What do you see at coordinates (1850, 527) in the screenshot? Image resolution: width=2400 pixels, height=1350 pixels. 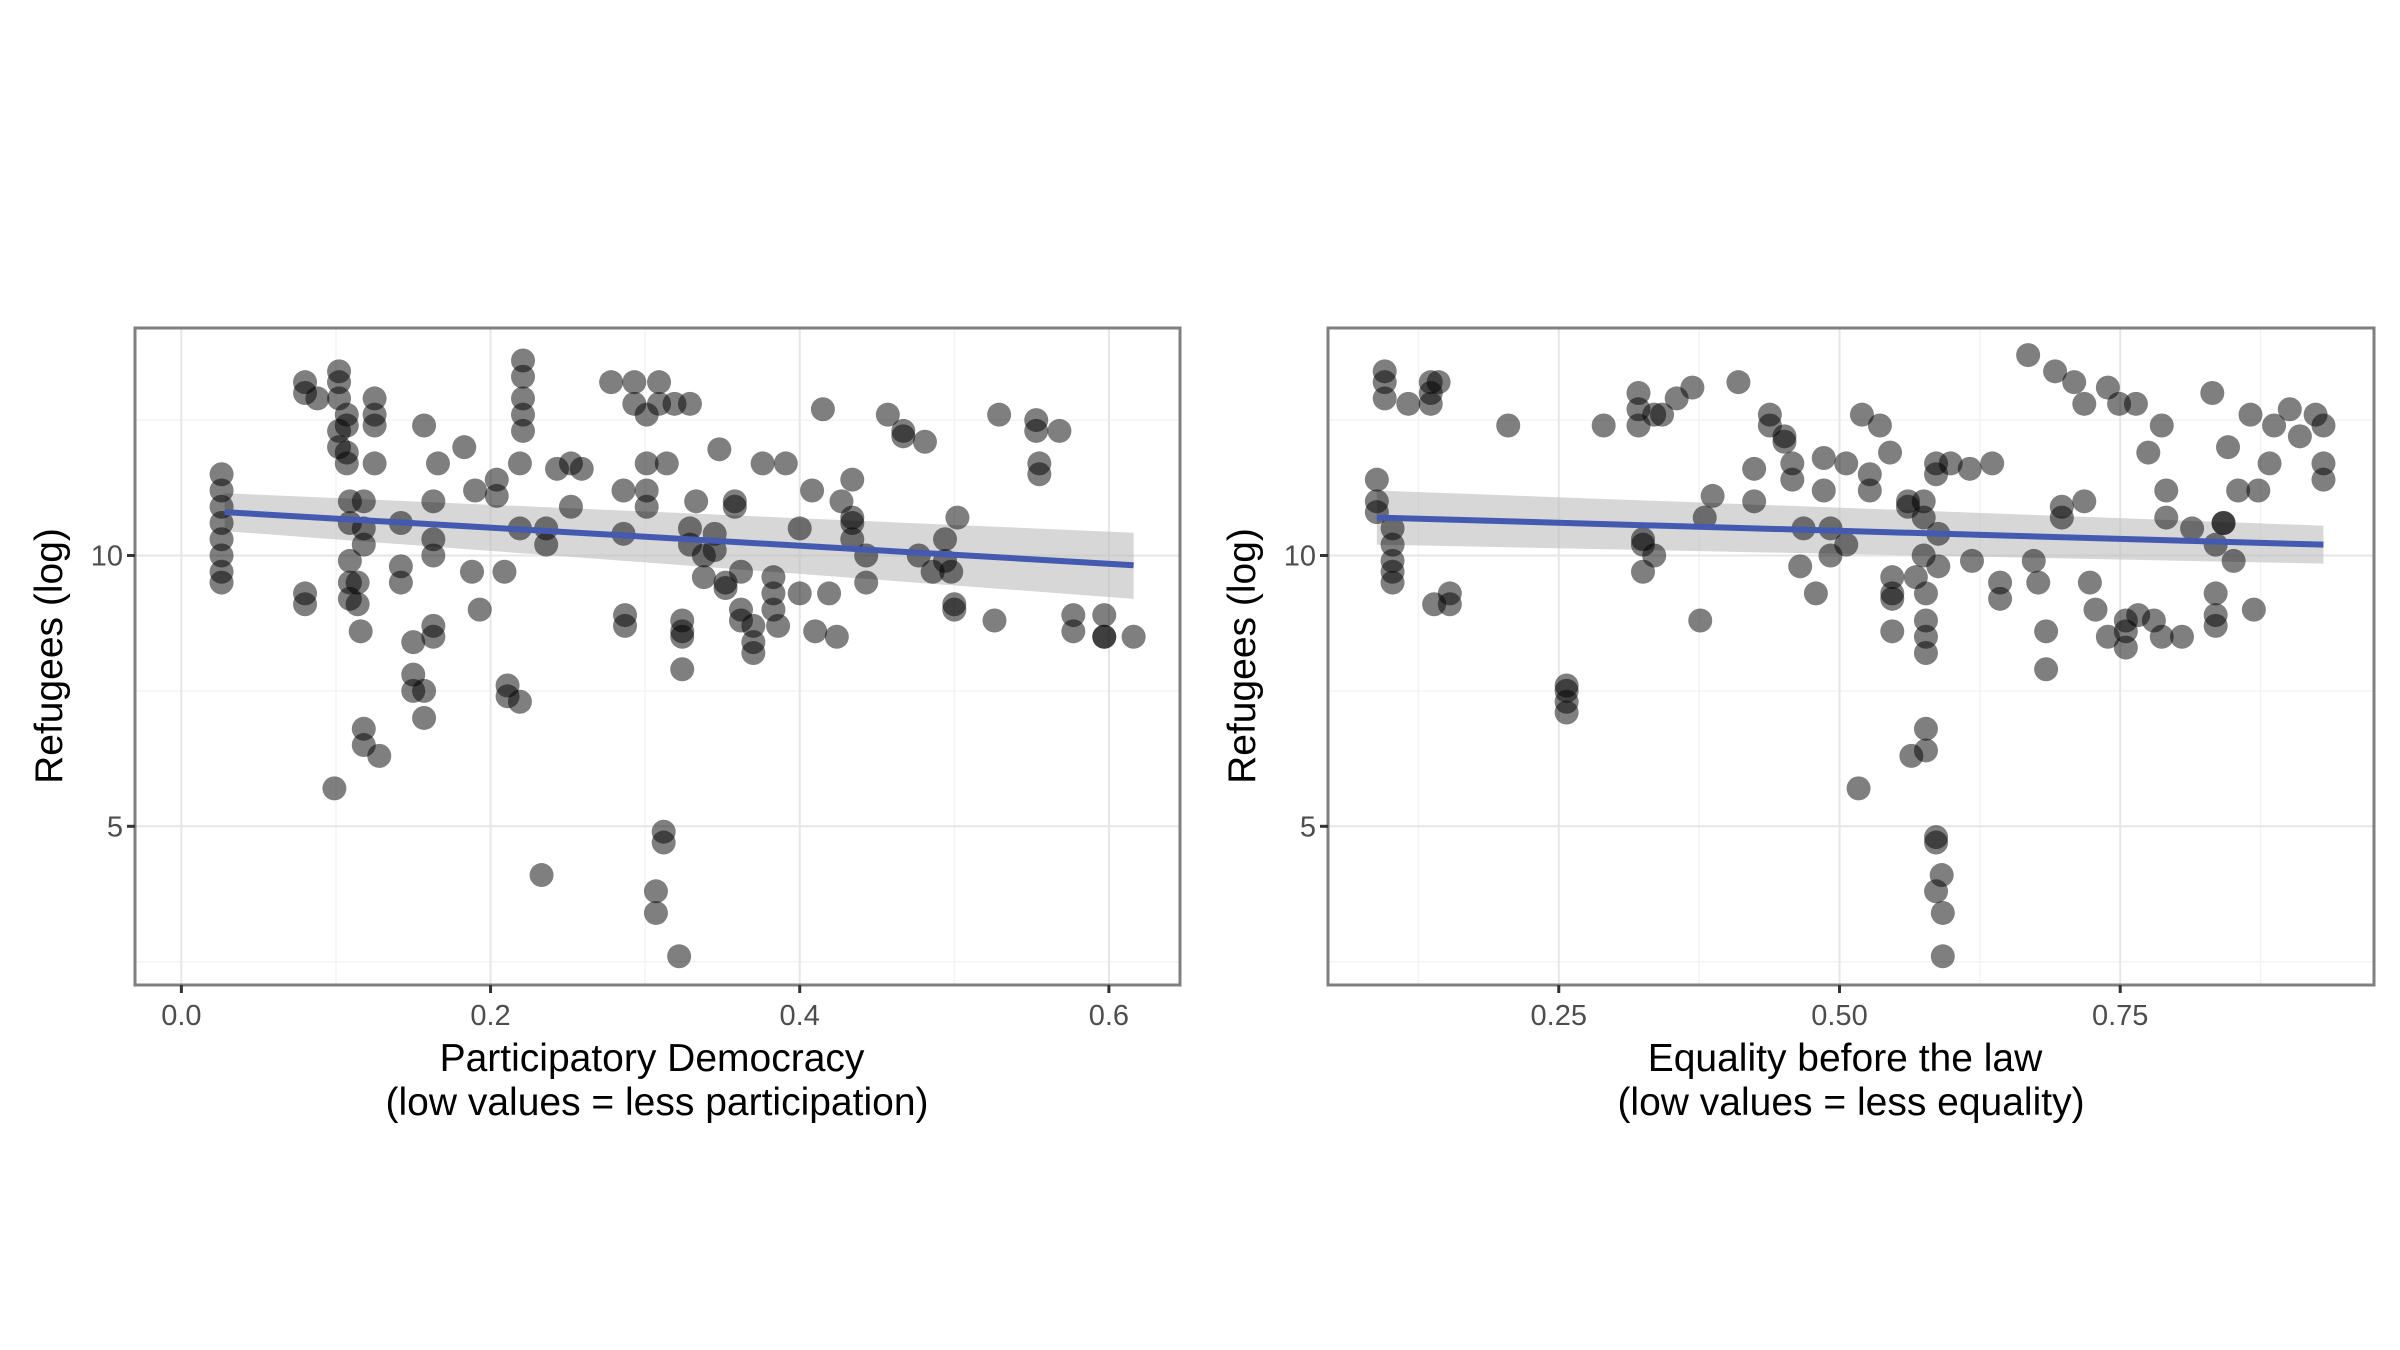 I see `confidence-band` at bounding box center [1850, 527].